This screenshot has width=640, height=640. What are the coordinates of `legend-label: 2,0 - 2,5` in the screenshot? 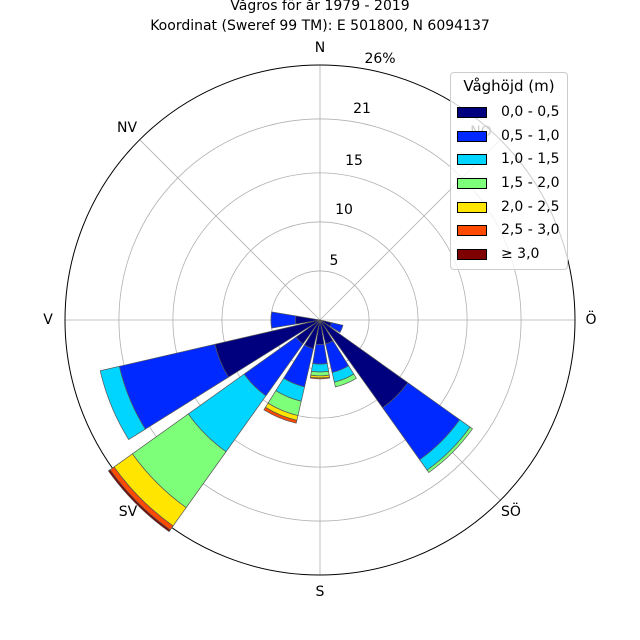 It's located at (530, 207).